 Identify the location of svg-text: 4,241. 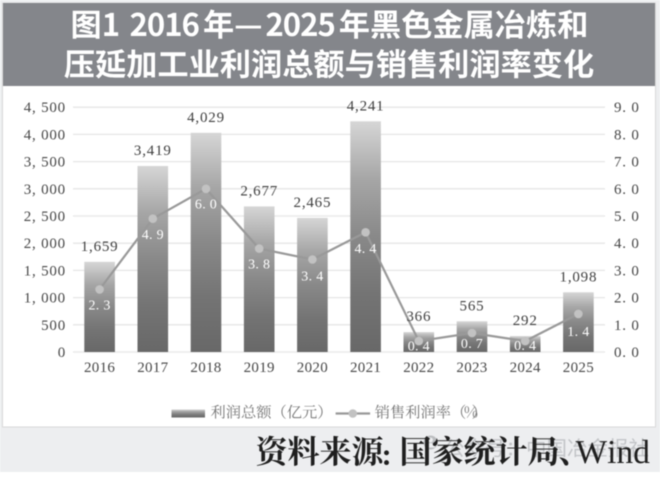
(366, 106).